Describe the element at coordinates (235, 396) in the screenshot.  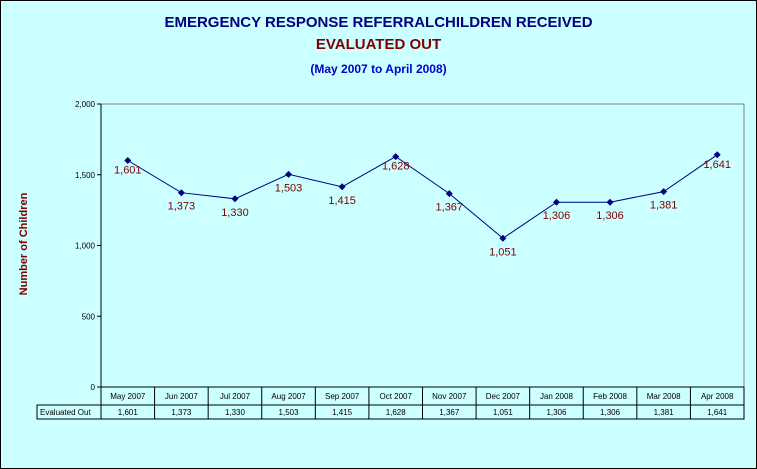
I see `x-tick-label: Jul 2007` at that location.